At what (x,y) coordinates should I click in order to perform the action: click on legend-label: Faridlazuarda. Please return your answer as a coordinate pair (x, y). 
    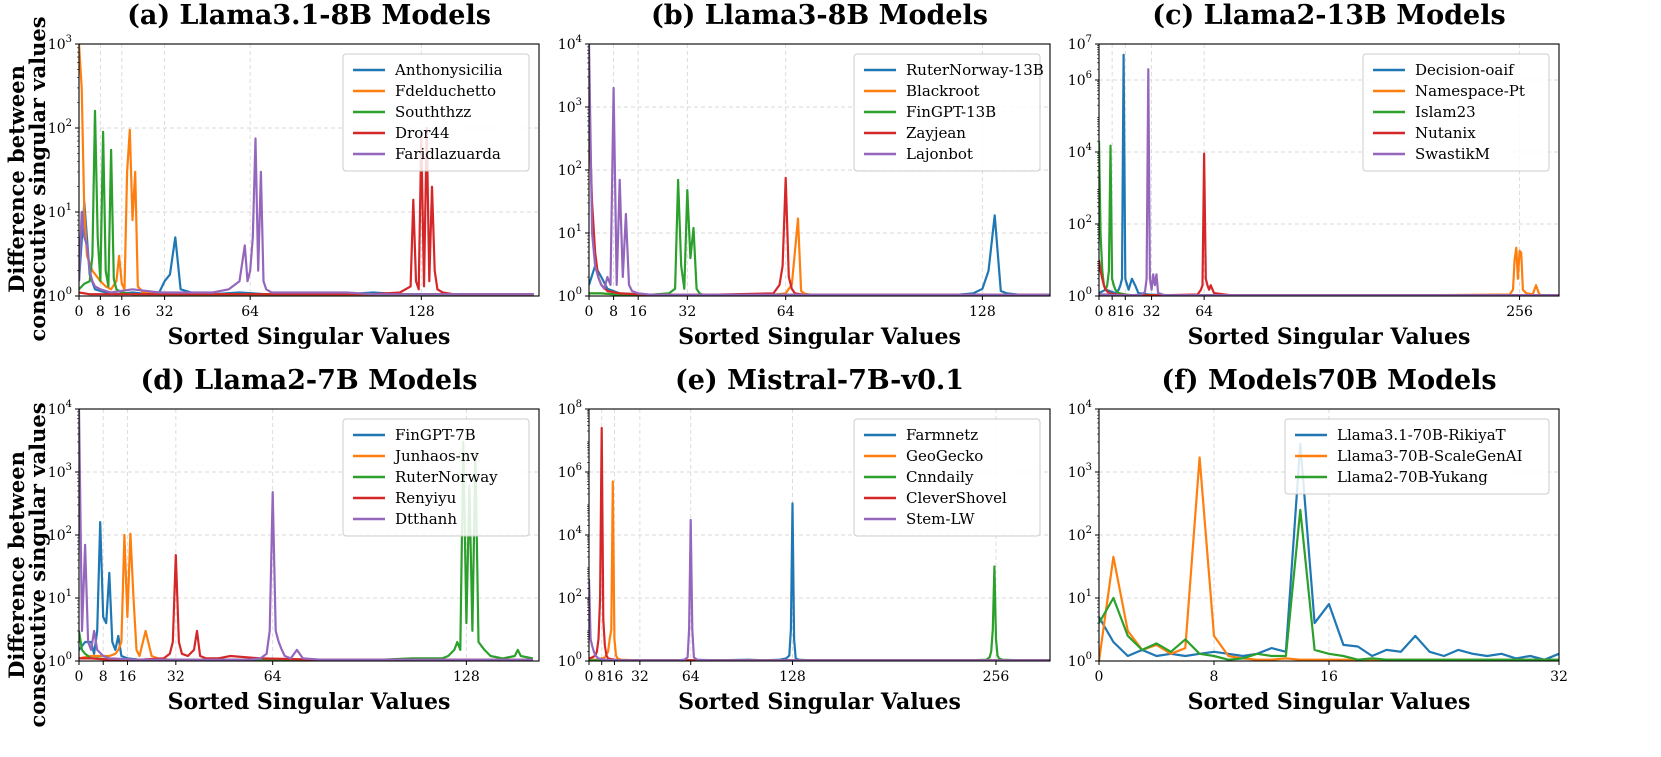
    Looking at the image, I should click on (448, 154).